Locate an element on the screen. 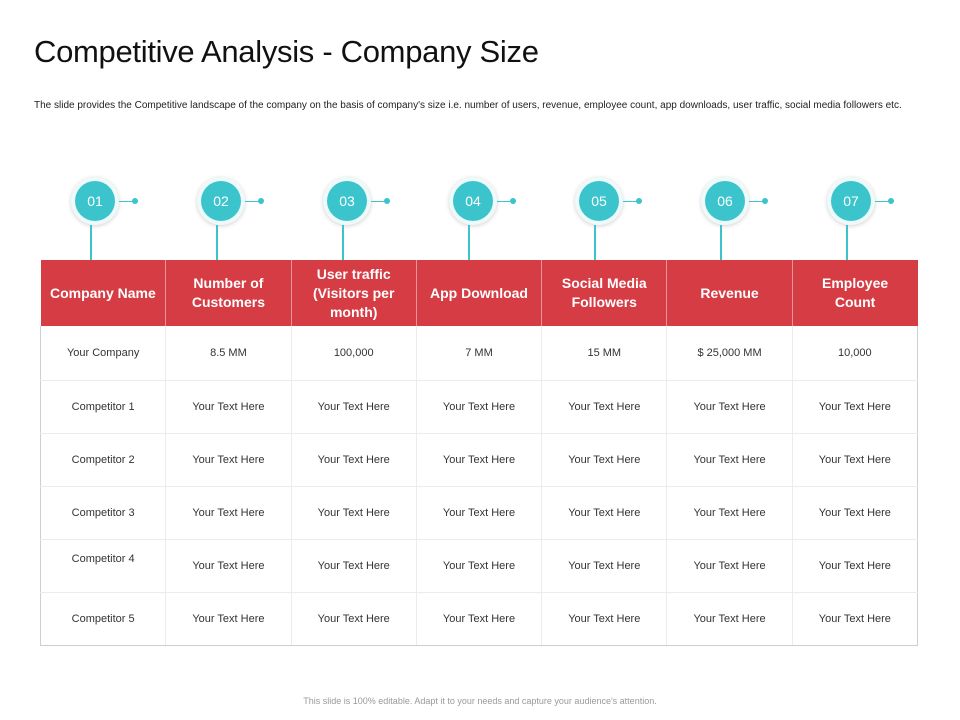  badge-column-2: 02 is located at coordinates (227, 219).